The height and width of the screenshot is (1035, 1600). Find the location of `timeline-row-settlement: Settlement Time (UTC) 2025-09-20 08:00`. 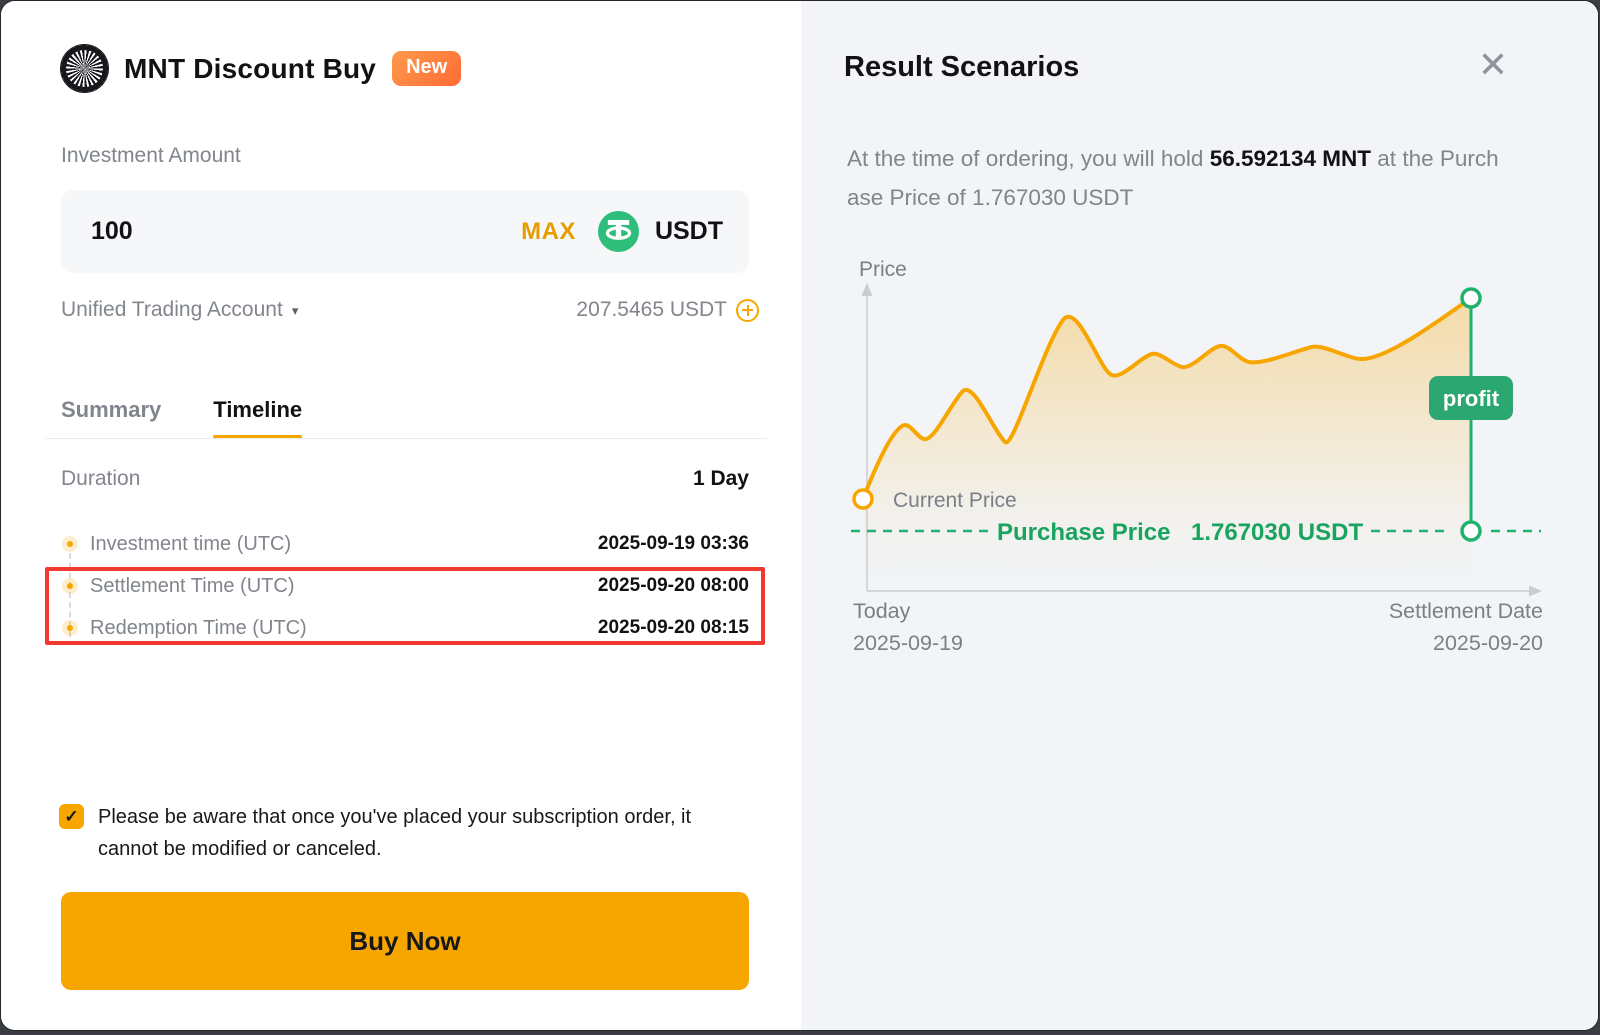

timeline-row-settlement: Settlement Time (UTC) 2025-09-20 08:00 is located at coordinates (405, 586).